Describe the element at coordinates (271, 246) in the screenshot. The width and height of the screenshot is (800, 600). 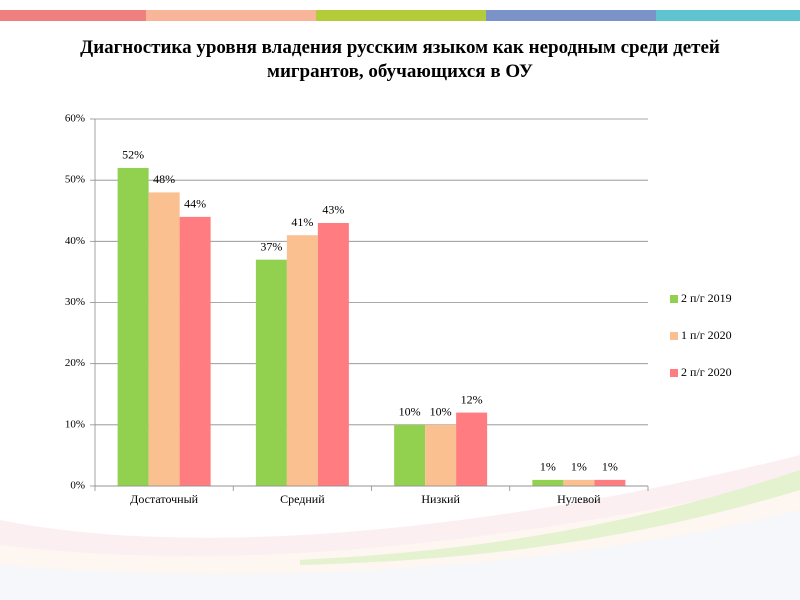
I see `value-label: 37%` at that location.